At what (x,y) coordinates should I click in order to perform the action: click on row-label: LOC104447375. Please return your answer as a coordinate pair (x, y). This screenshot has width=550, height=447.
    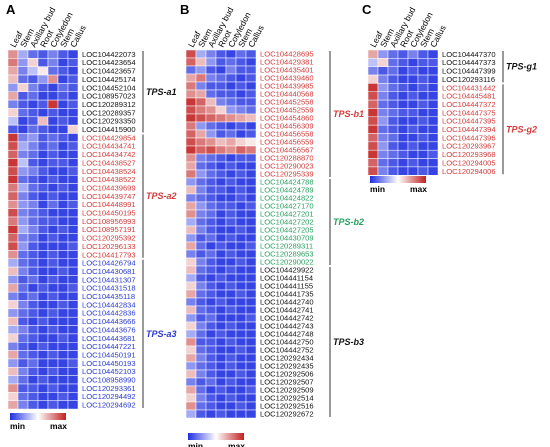
    Looking at the image, I should click on (469, 112).